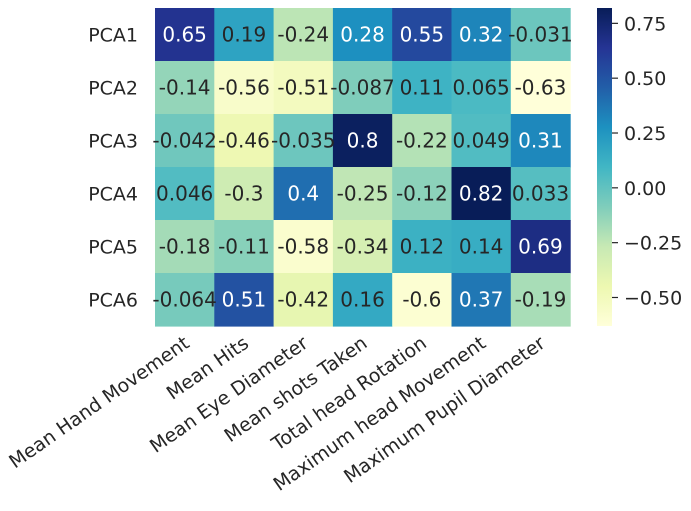 Image resolution: width=691 pixels, height=511 pixels. I want to click on cell-value-label: 0.65, so click(184, 35).